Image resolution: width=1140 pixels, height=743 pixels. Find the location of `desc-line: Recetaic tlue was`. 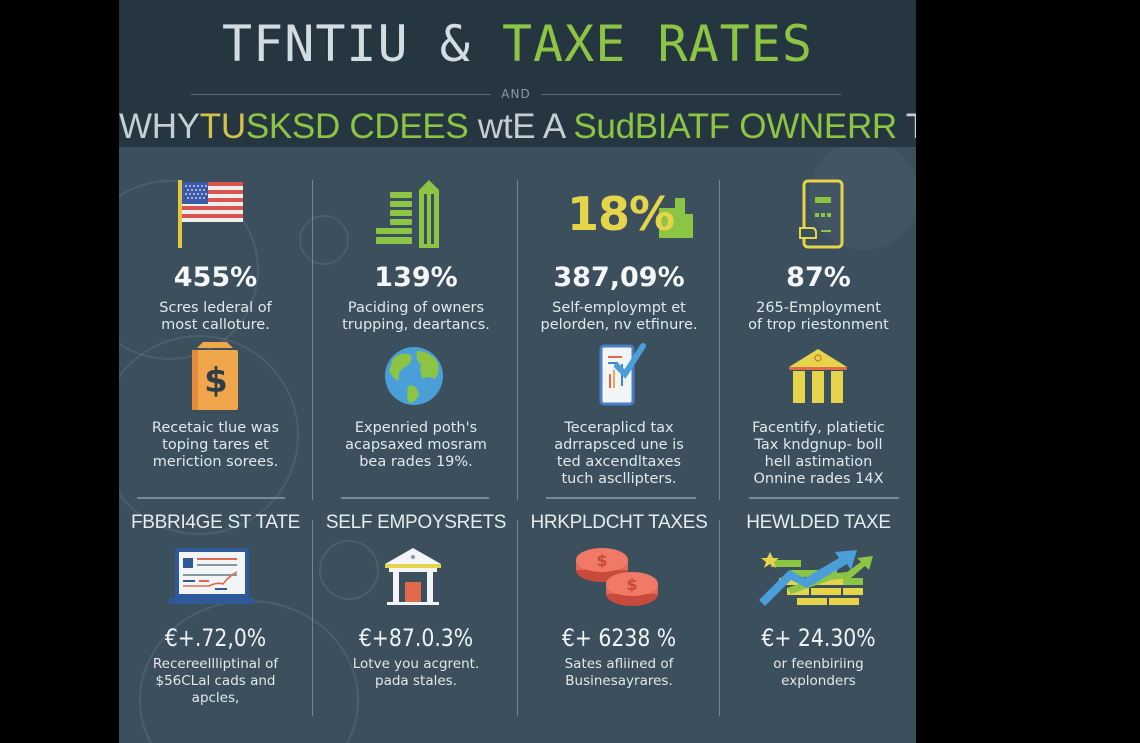

desc-line: Recetaic tlue was is located at coordinates (215, 428).